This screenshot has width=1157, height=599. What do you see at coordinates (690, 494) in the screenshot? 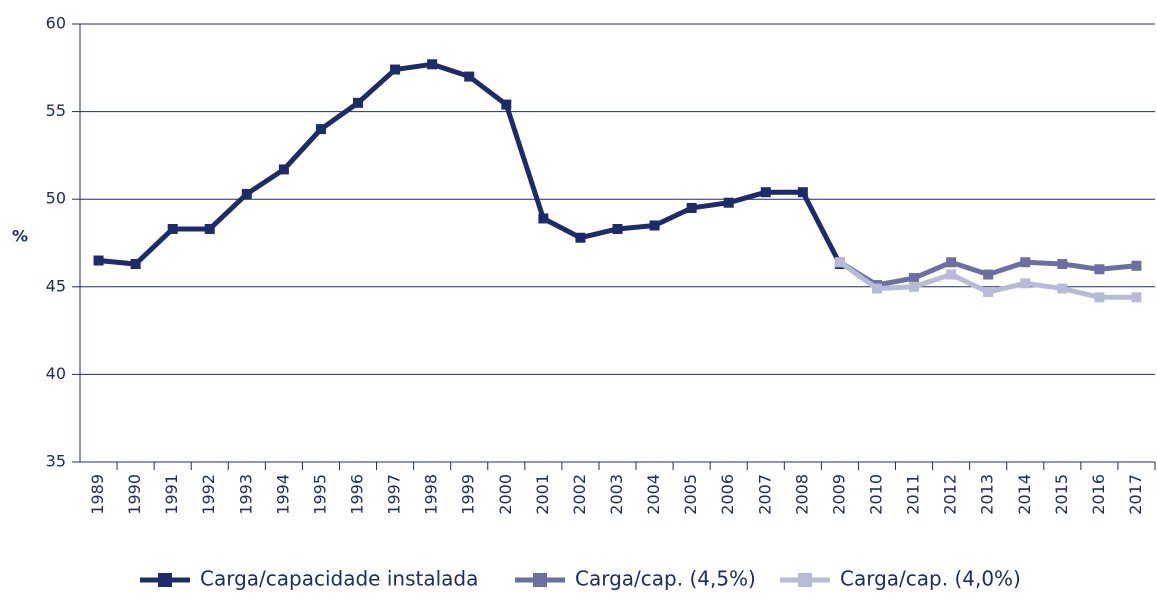
I see `x-tick-label: 2005` at bounding box center [690, 494].